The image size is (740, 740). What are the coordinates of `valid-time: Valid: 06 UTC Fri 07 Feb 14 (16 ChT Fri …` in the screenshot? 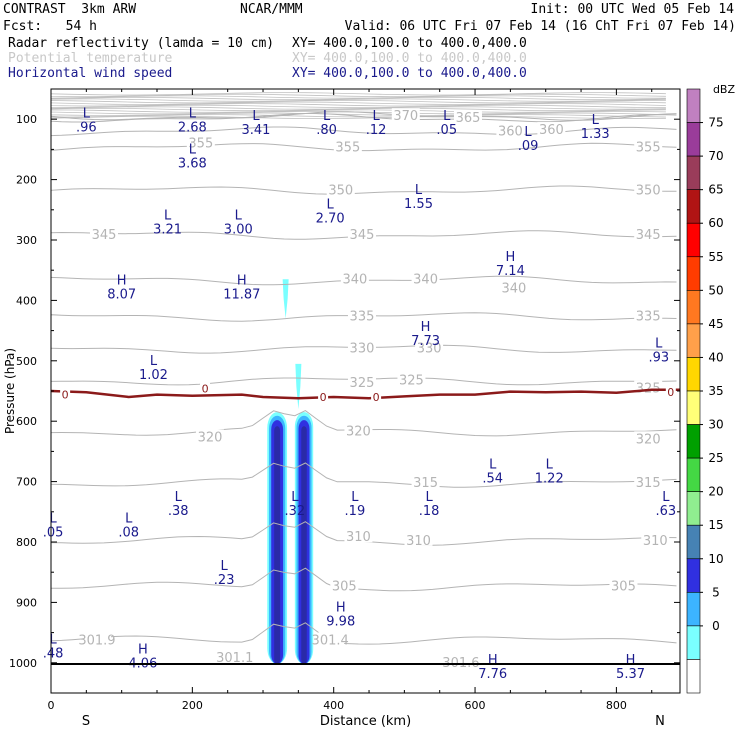 It's located at (540, 26).